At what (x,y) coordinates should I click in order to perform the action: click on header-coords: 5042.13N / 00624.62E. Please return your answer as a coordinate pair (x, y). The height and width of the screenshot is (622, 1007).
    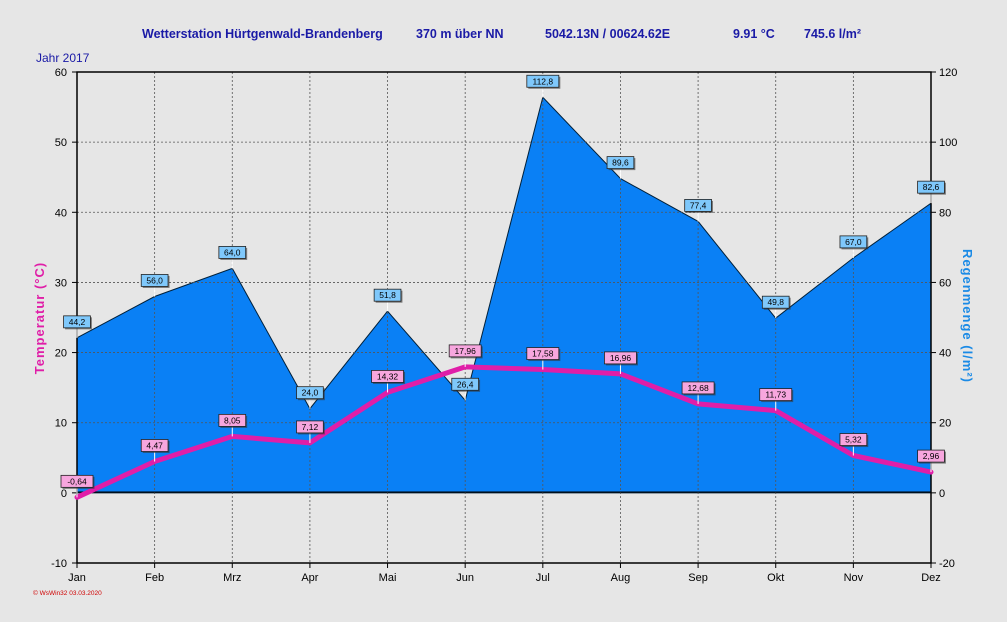
    Looking at the image, I should click on (607, 34).